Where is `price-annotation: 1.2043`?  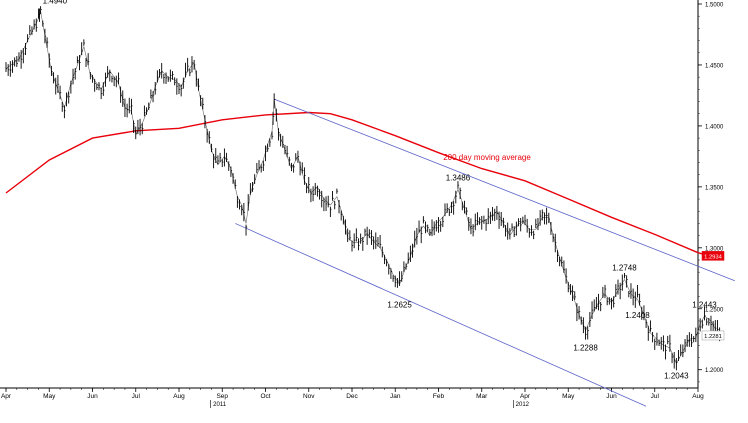 price-annotation: 1.2043 is located at coordinates (676, 375).